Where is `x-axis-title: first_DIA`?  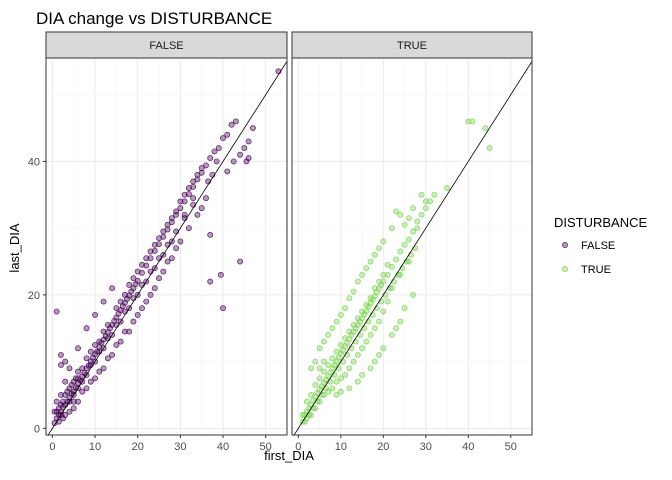 x-axis-title: first_DIA is located at coordinates (289, 455).